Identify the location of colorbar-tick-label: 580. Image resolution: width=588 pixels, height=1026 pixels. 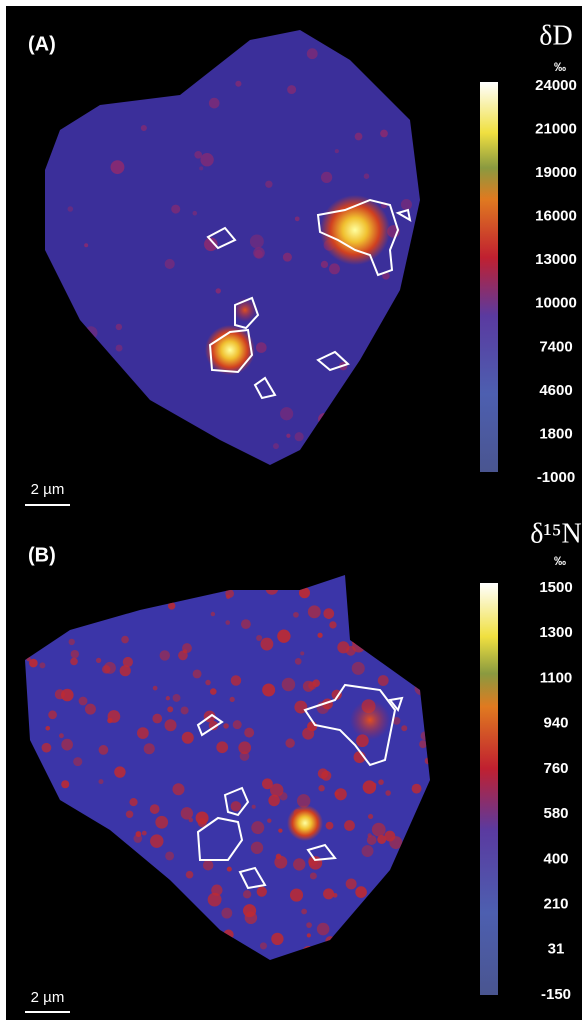
(555, 813).